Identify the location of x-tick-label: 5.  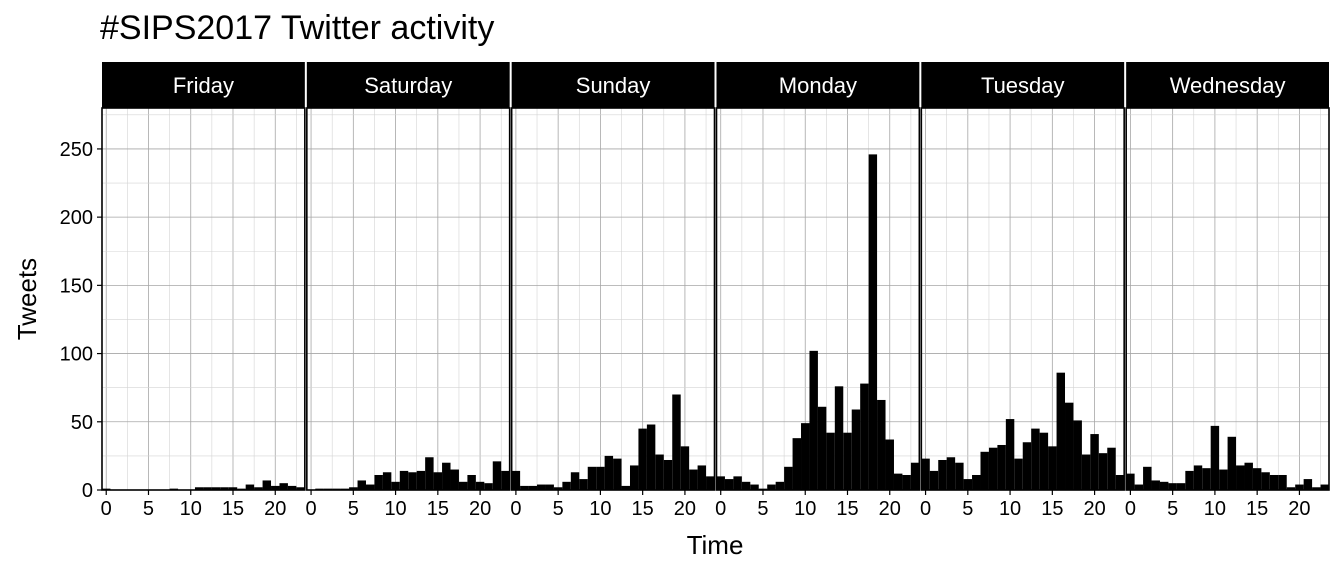
(353, 509).